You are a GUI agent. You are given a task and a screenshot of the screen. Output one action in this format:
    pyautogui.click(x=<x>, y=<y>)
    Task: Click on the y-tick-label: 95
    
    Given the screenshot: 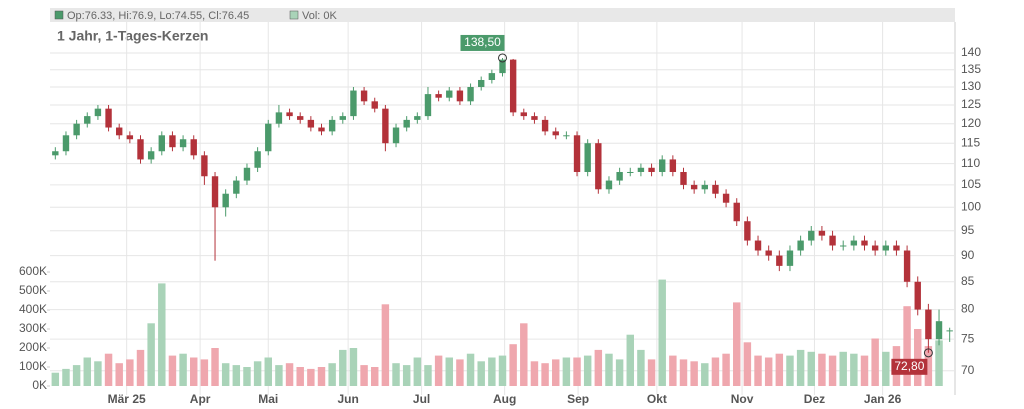 What is the action you would take?
    pyautogui.click(x=968, y=230)
    